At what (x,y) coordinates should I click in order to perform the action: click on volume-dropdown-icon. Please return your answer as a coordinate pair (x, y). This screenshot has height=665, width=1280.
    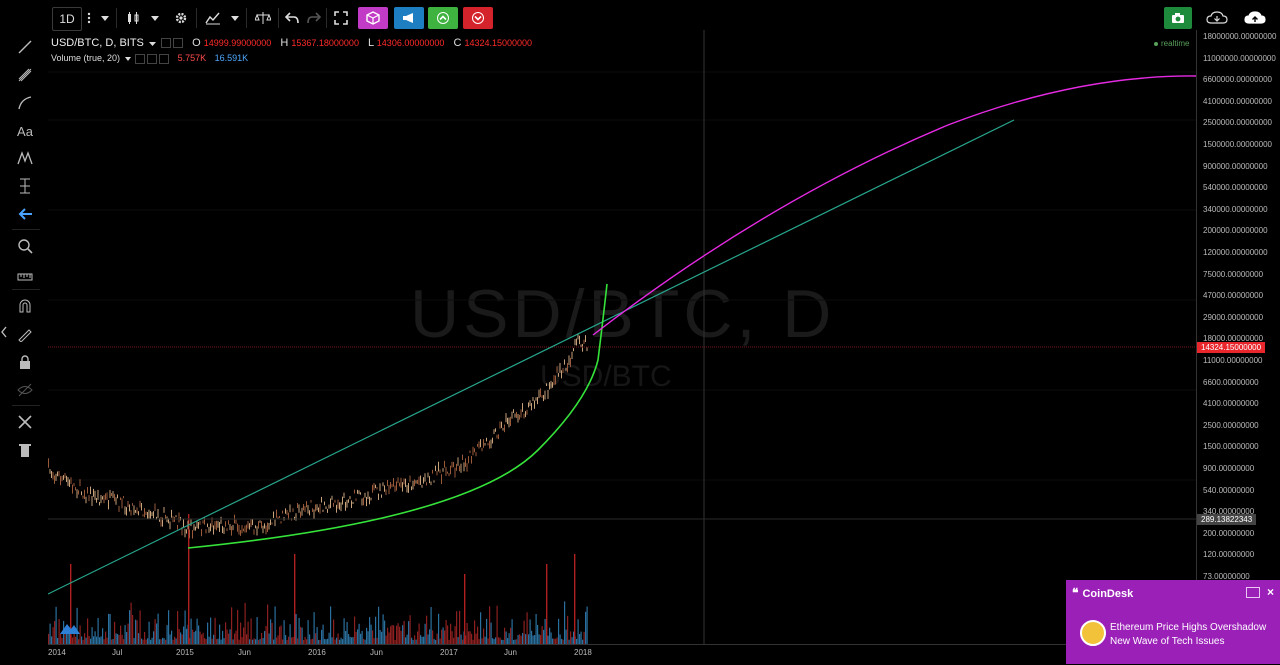
    Looking at the image, I should click on (127, 59).